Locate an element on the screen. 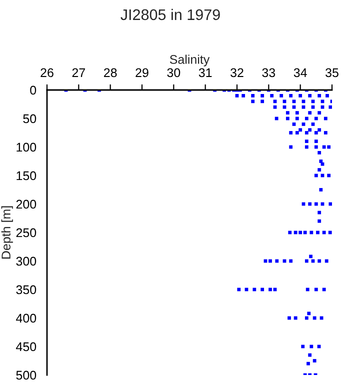 The image size is (341, 384). y-tick-label: 50 is located at coordinates (29, 119).